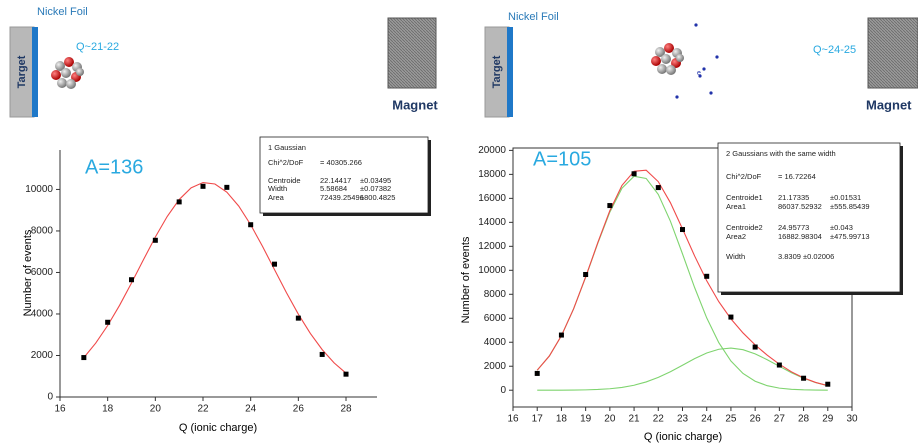 The image size is (918, 444). Describe the element at coordinates (889, 104) in the screenshot. I see `magnet-label: Magnet` at that location.